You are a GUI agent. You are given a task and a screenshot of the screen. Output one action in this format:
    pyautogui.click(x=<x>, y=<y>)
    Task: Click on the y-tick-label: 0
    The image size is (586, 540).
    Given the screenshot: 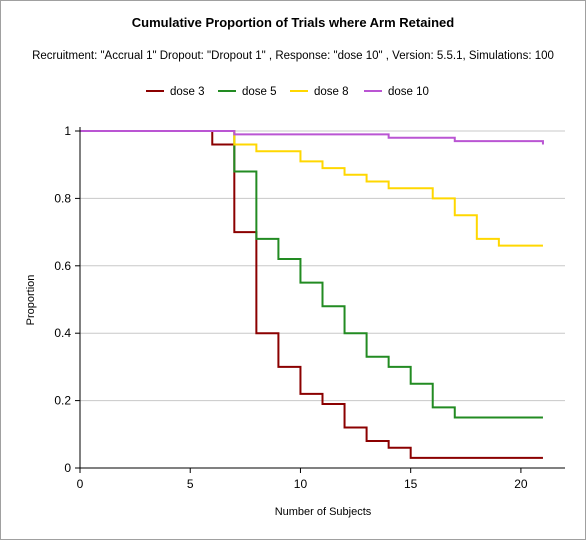 What is the action you would take?
    pyautogui.click(x=67, y=468)
    